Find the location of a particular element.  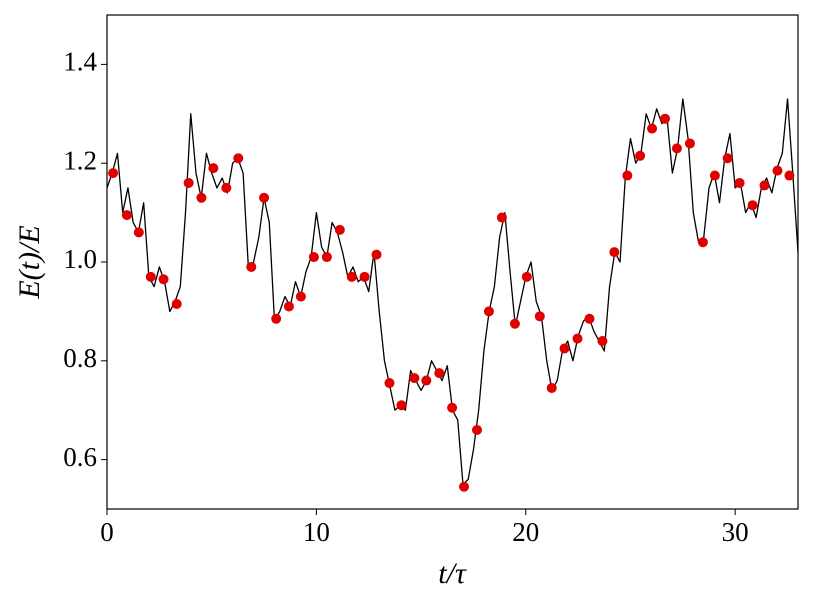

x-tick-label: 10 is located at coordinates (316, 532).